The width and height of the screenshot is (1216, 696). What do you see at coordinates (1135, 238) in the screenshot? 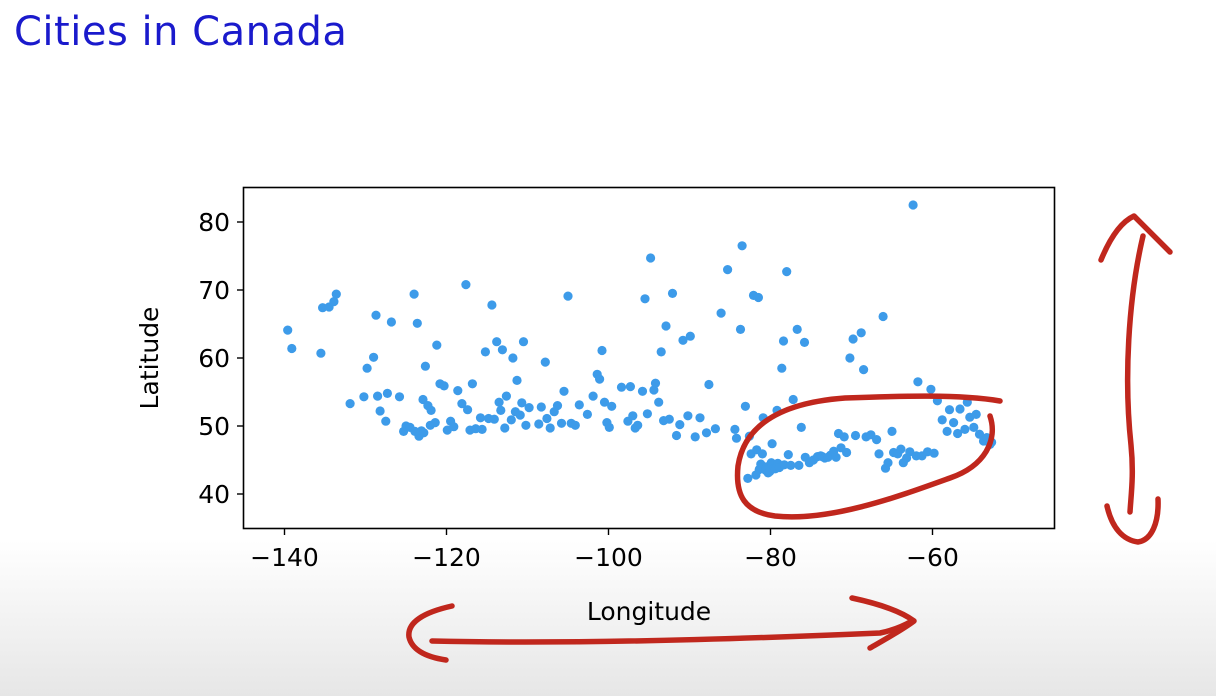
I see `vertical-arrow-top-head-annotation` at bounding box center [1135, 238].